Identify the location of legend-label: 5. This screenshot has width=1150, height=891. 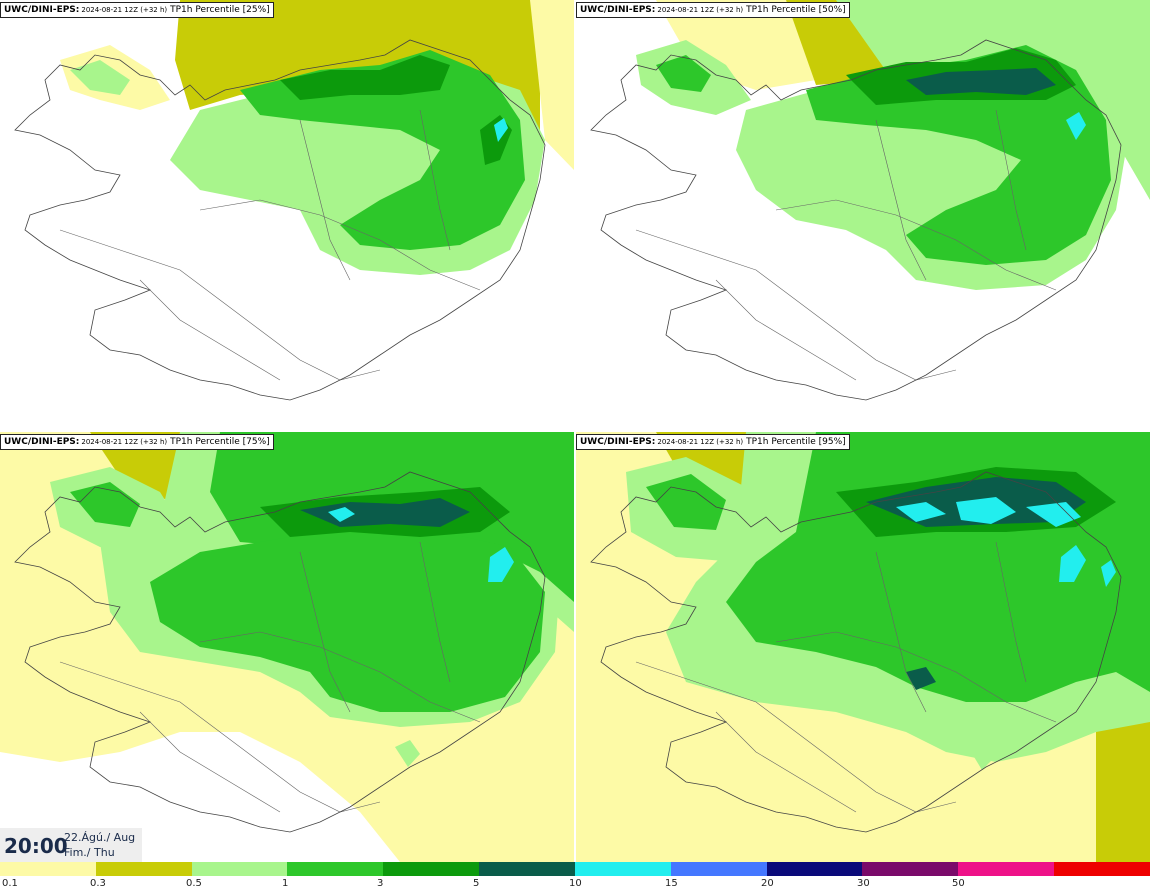
(476, 883).